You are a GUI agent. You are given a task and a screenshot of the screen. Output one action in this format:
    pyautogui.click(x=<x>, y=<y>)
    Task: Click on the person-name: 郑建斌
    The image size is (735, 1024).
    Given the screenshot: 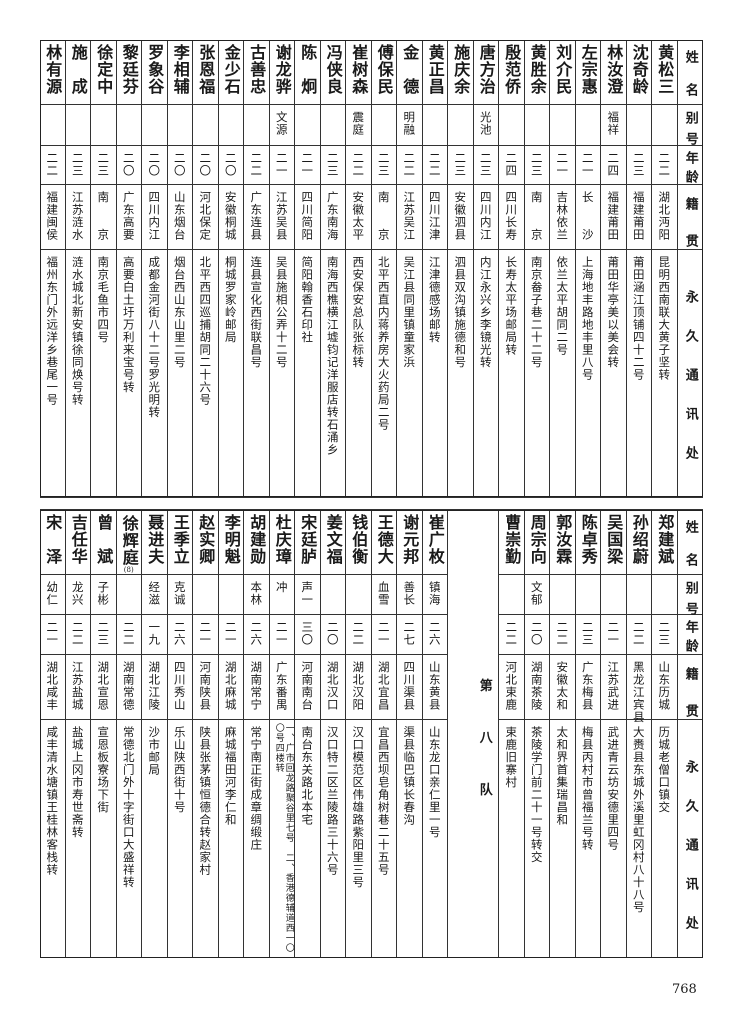 What is the action you would take?
    pyautogui.click(x=665, y=542)
    